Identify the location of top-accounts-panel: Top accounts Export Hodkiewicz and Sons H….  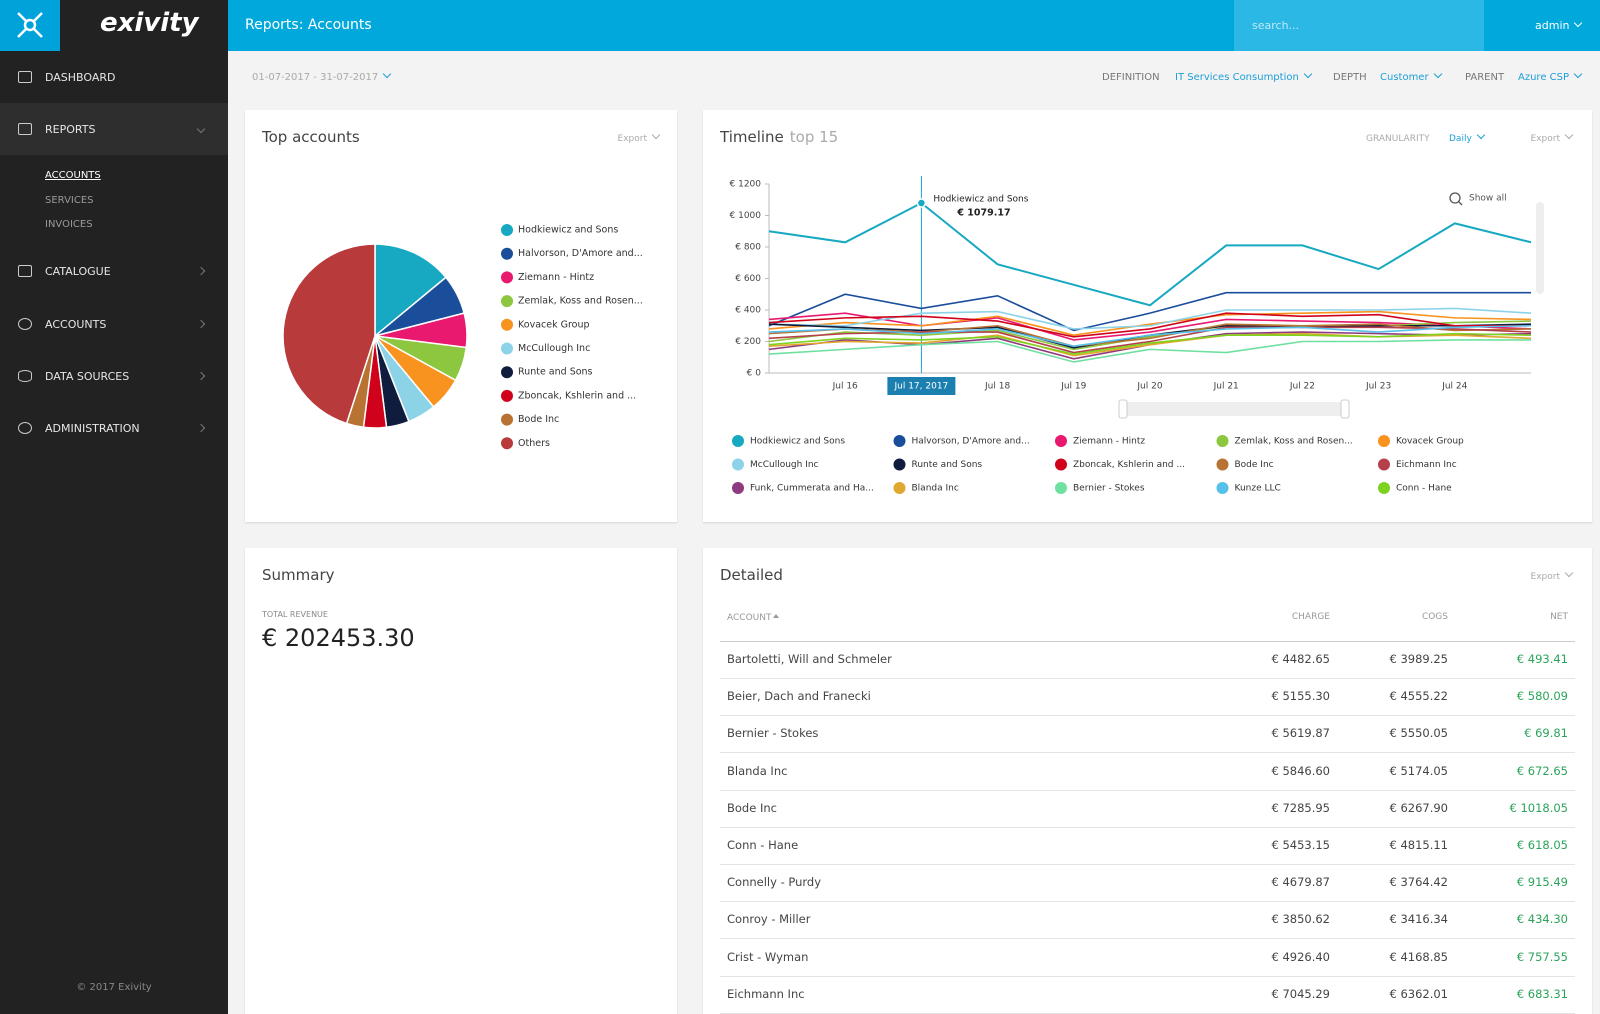
(461, 316).